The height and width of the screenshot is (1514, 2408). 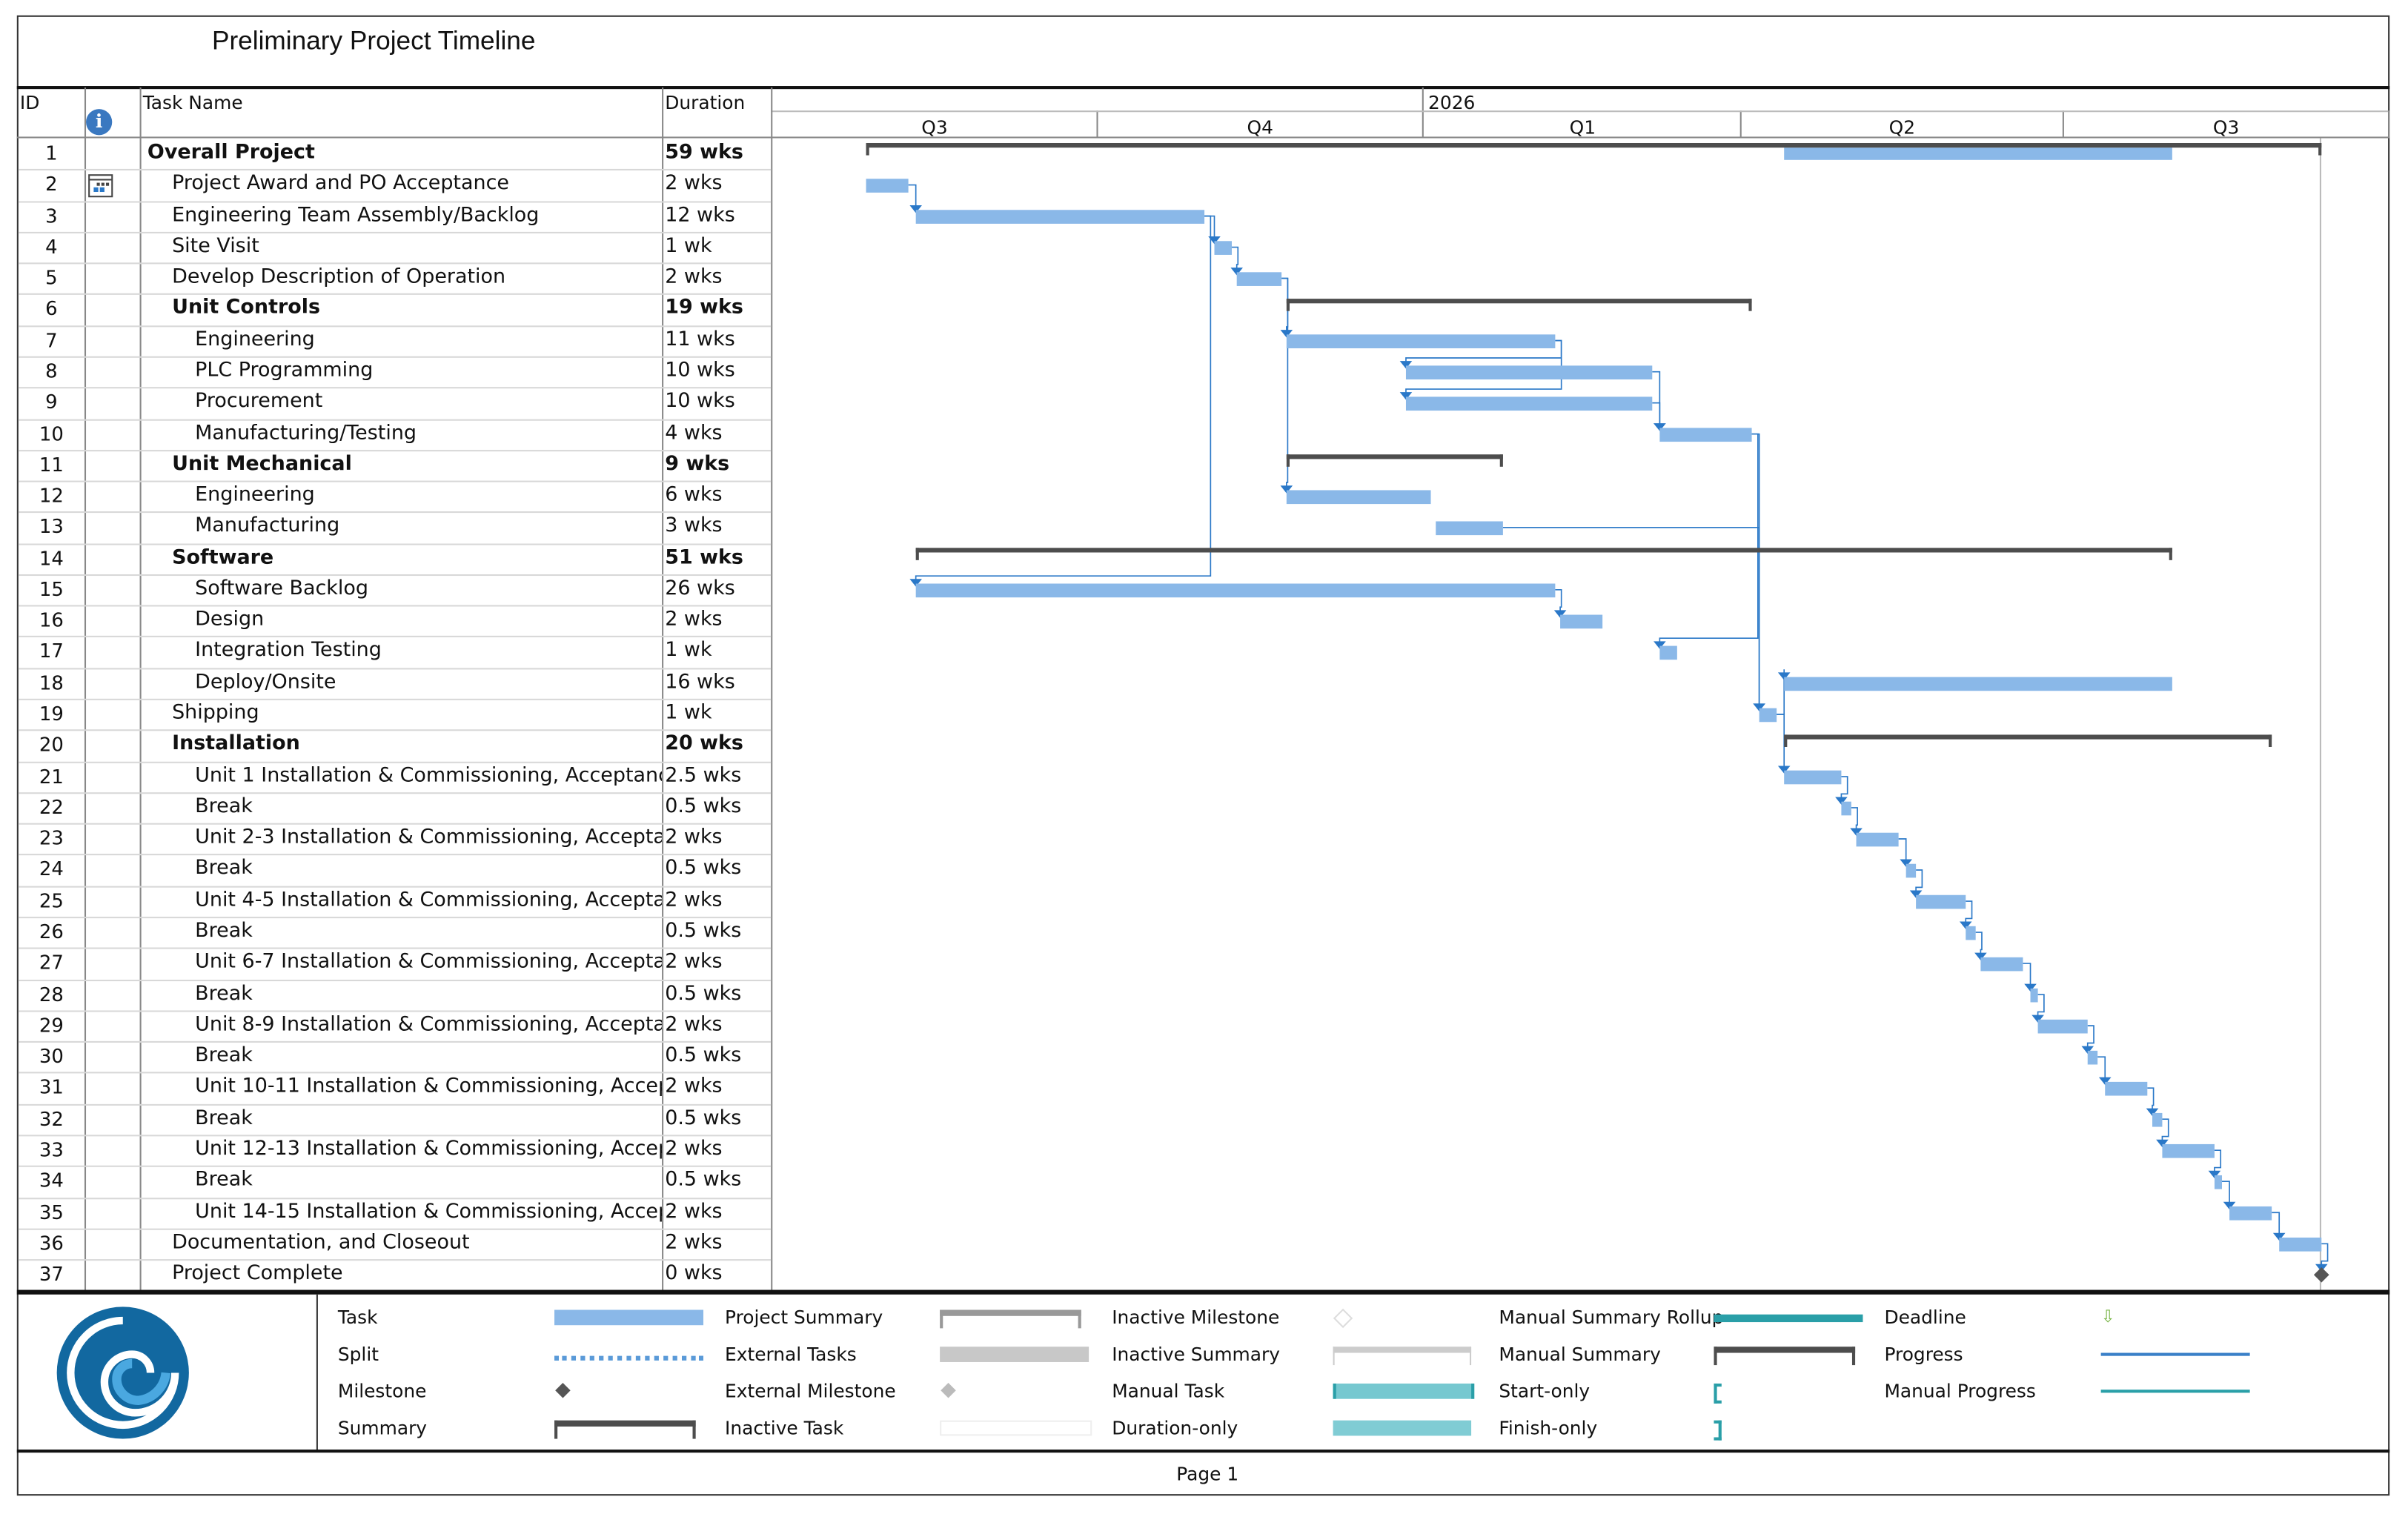 I want to click on task-name: Installation, so click(x=236, y=745).